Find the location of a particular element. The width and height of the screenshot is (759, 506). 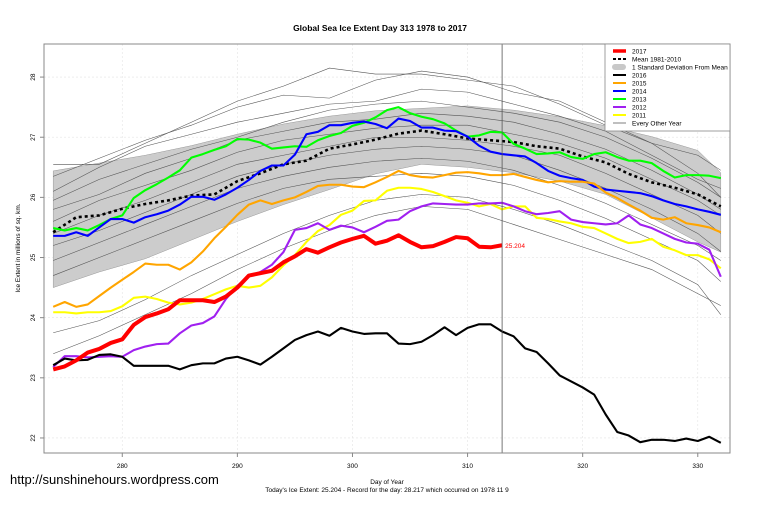

legend-label: Mean 1981-2010 is located at coordinates (657, 59).